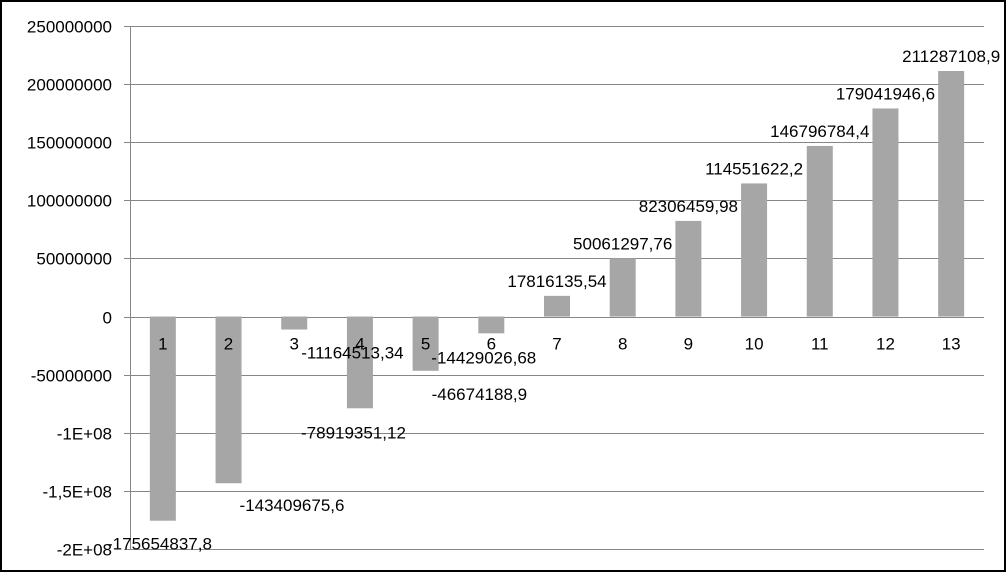 The image size is (1006, 574). Describe the element at coordinates (159, 544) in the screenshot. I see `data-label: -175654837,8` at that location.